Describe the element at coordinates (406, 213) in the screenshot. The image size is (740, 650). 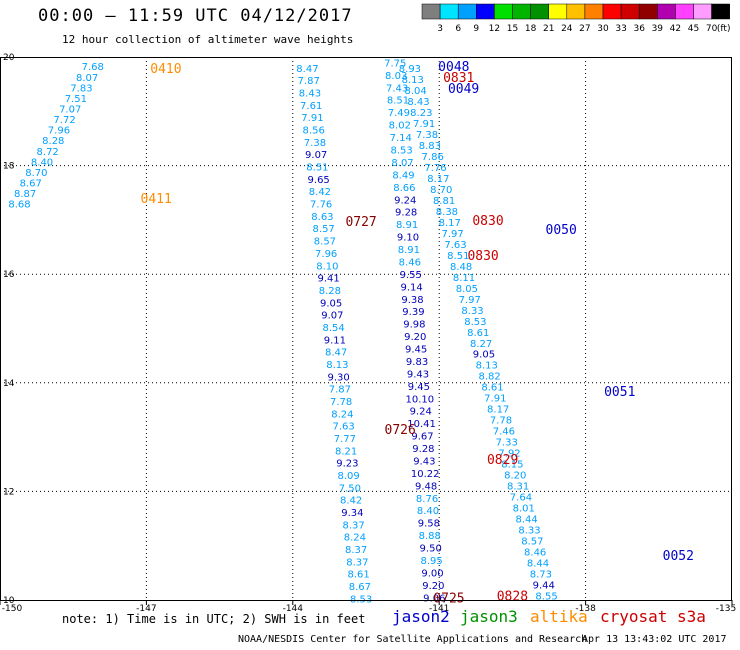
I see `swh-value: 9.28` at that location.